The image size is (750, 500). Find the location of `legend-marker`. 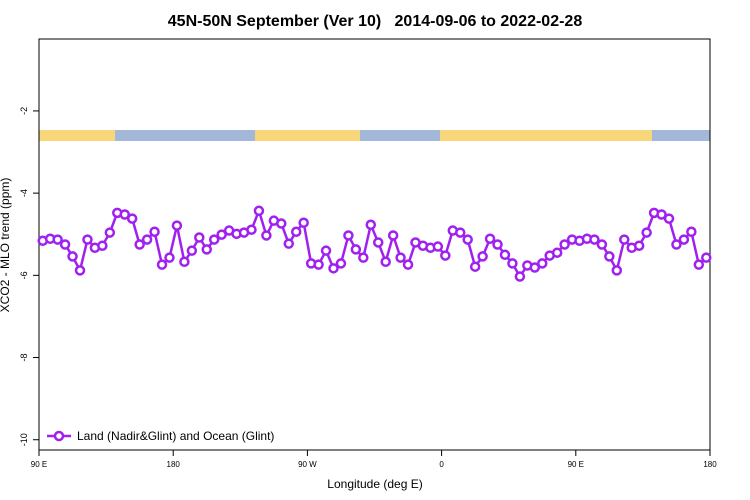

legend-marker is located at coordinates (59, 436).